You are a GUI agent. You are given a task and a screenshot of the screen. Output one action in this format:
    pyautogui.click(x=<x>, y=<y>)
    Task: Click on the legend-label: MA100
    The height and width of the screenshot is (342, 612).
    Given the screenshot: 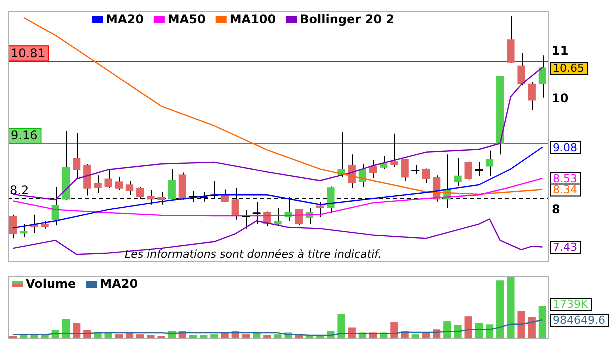 What is the action you would take?
    pyautogui.click(x=253, y=19)
    